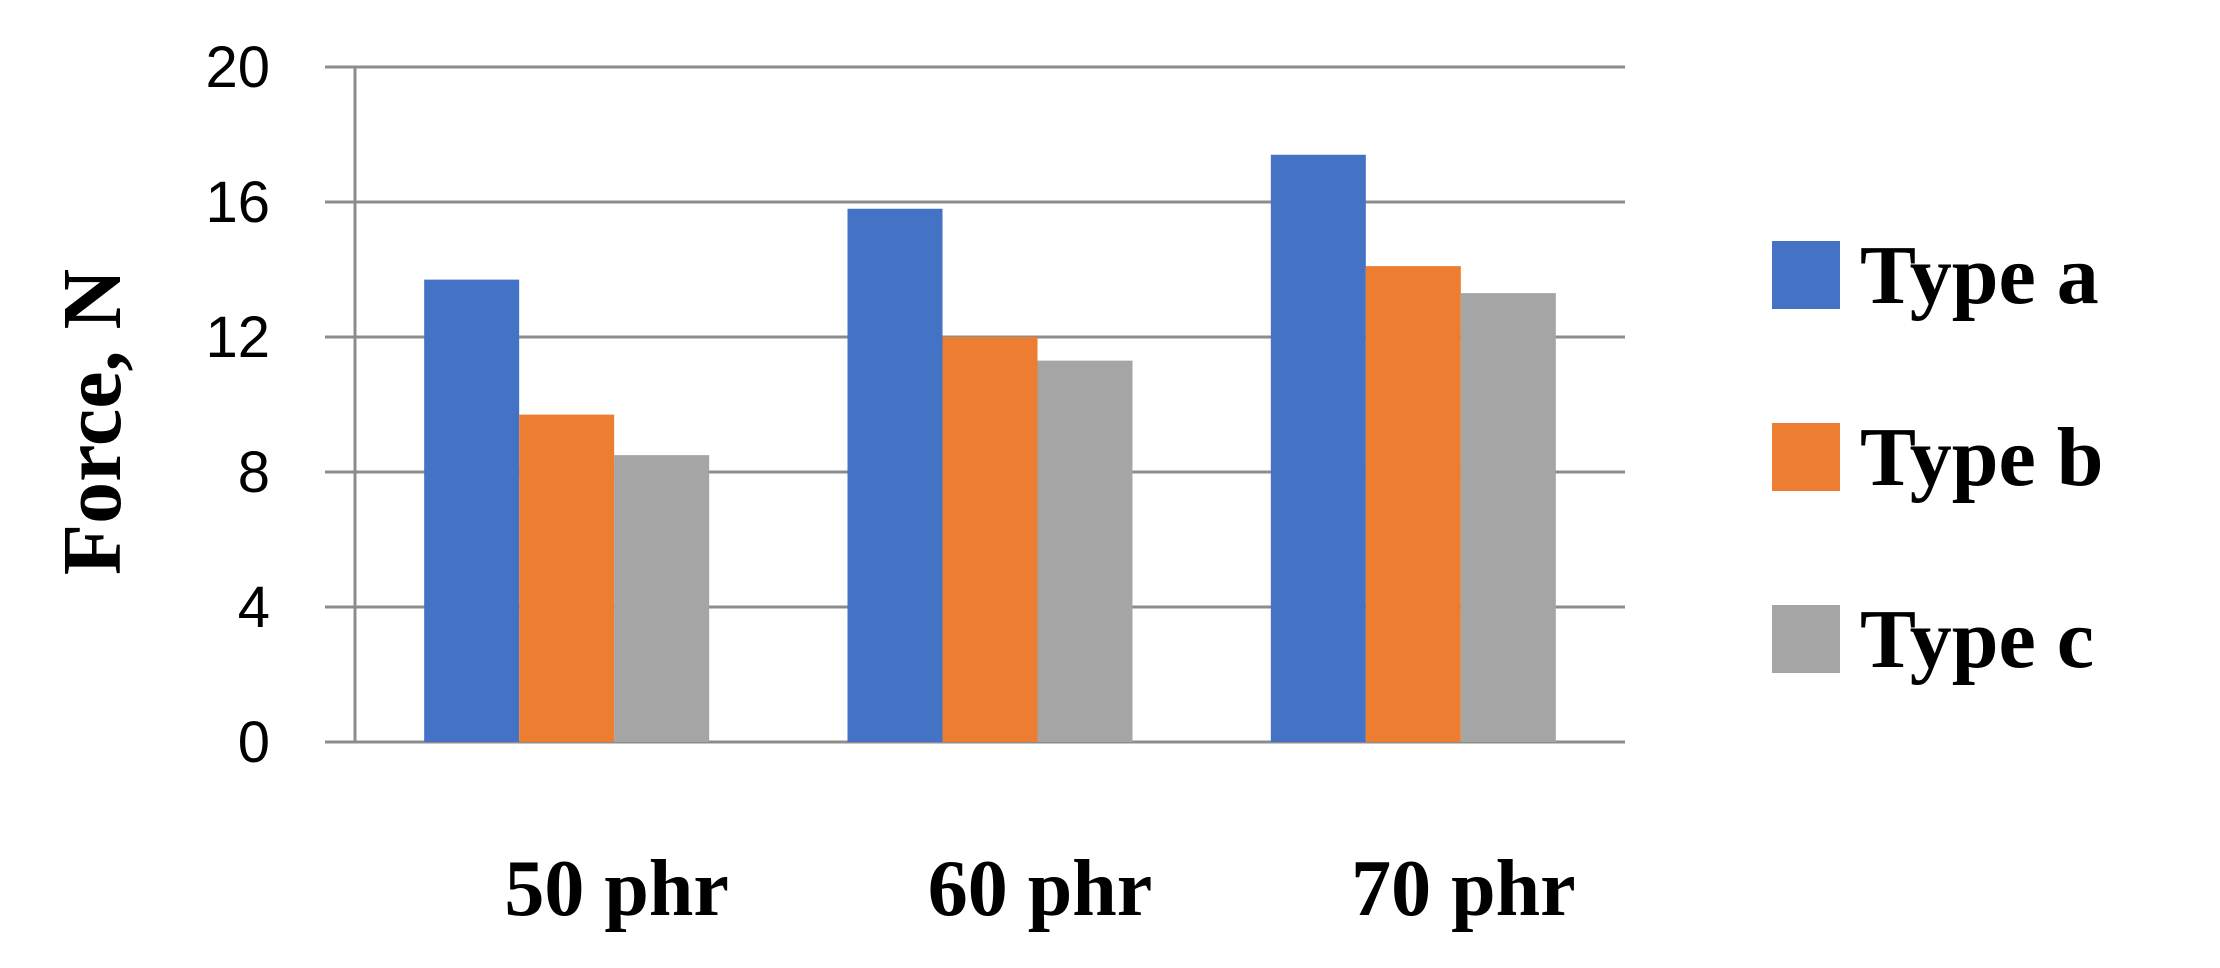 The width and height of the screenshot is (2220, 968). I want to click on legend: Type a Type b Type c, so click(1938, 457).